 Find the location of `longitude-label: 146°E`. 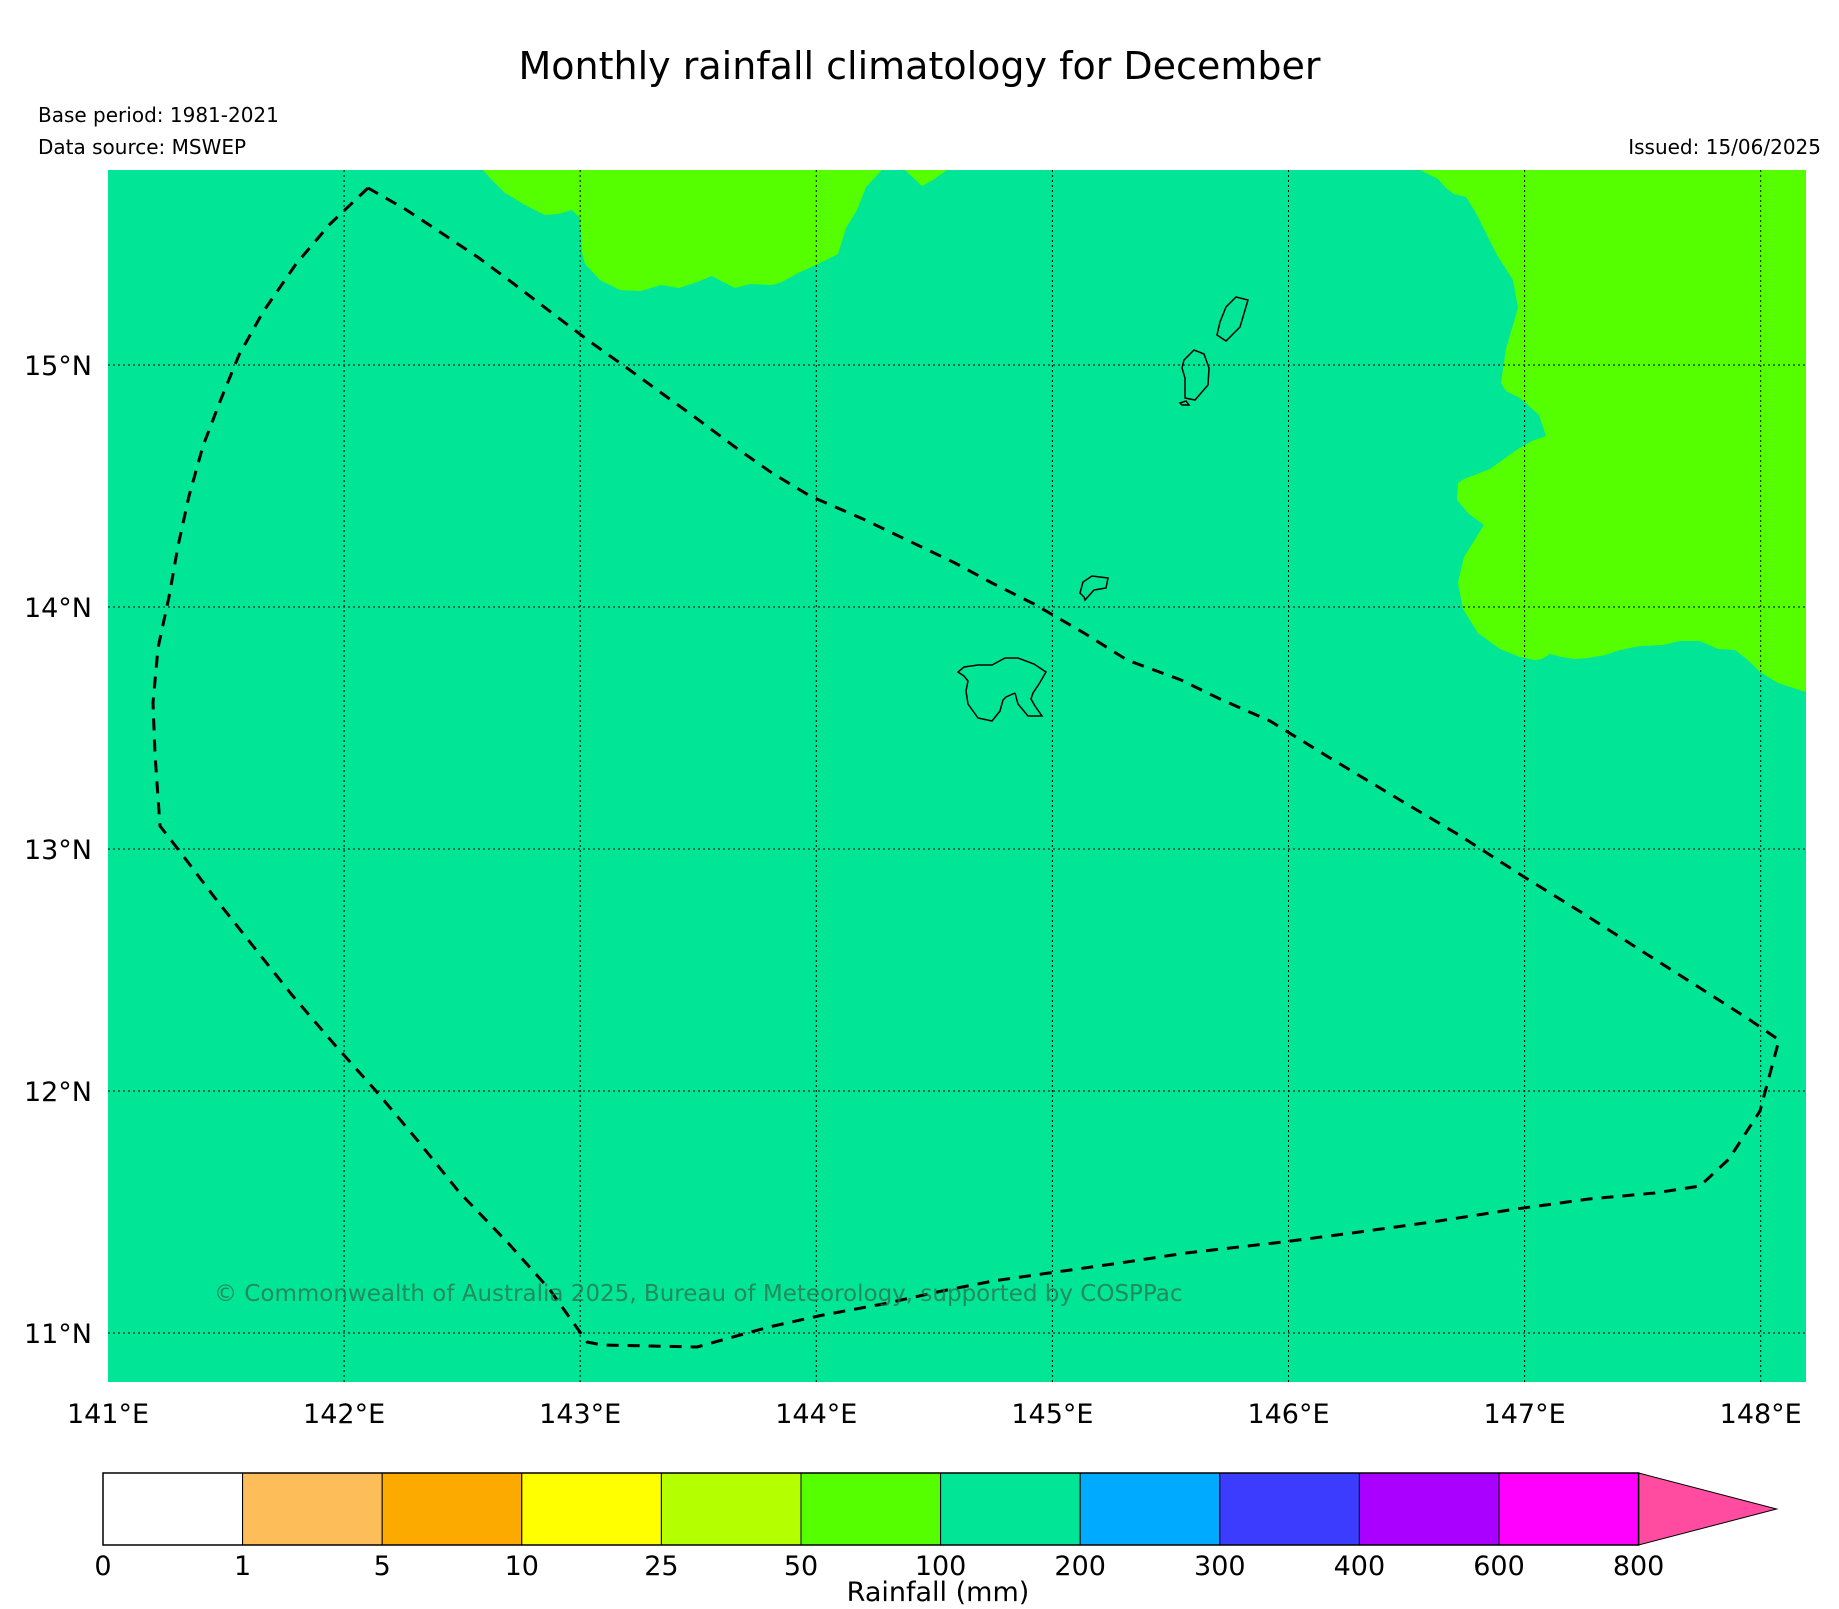

longitude-label: 146°E is located at coordinates (1288, 1414).